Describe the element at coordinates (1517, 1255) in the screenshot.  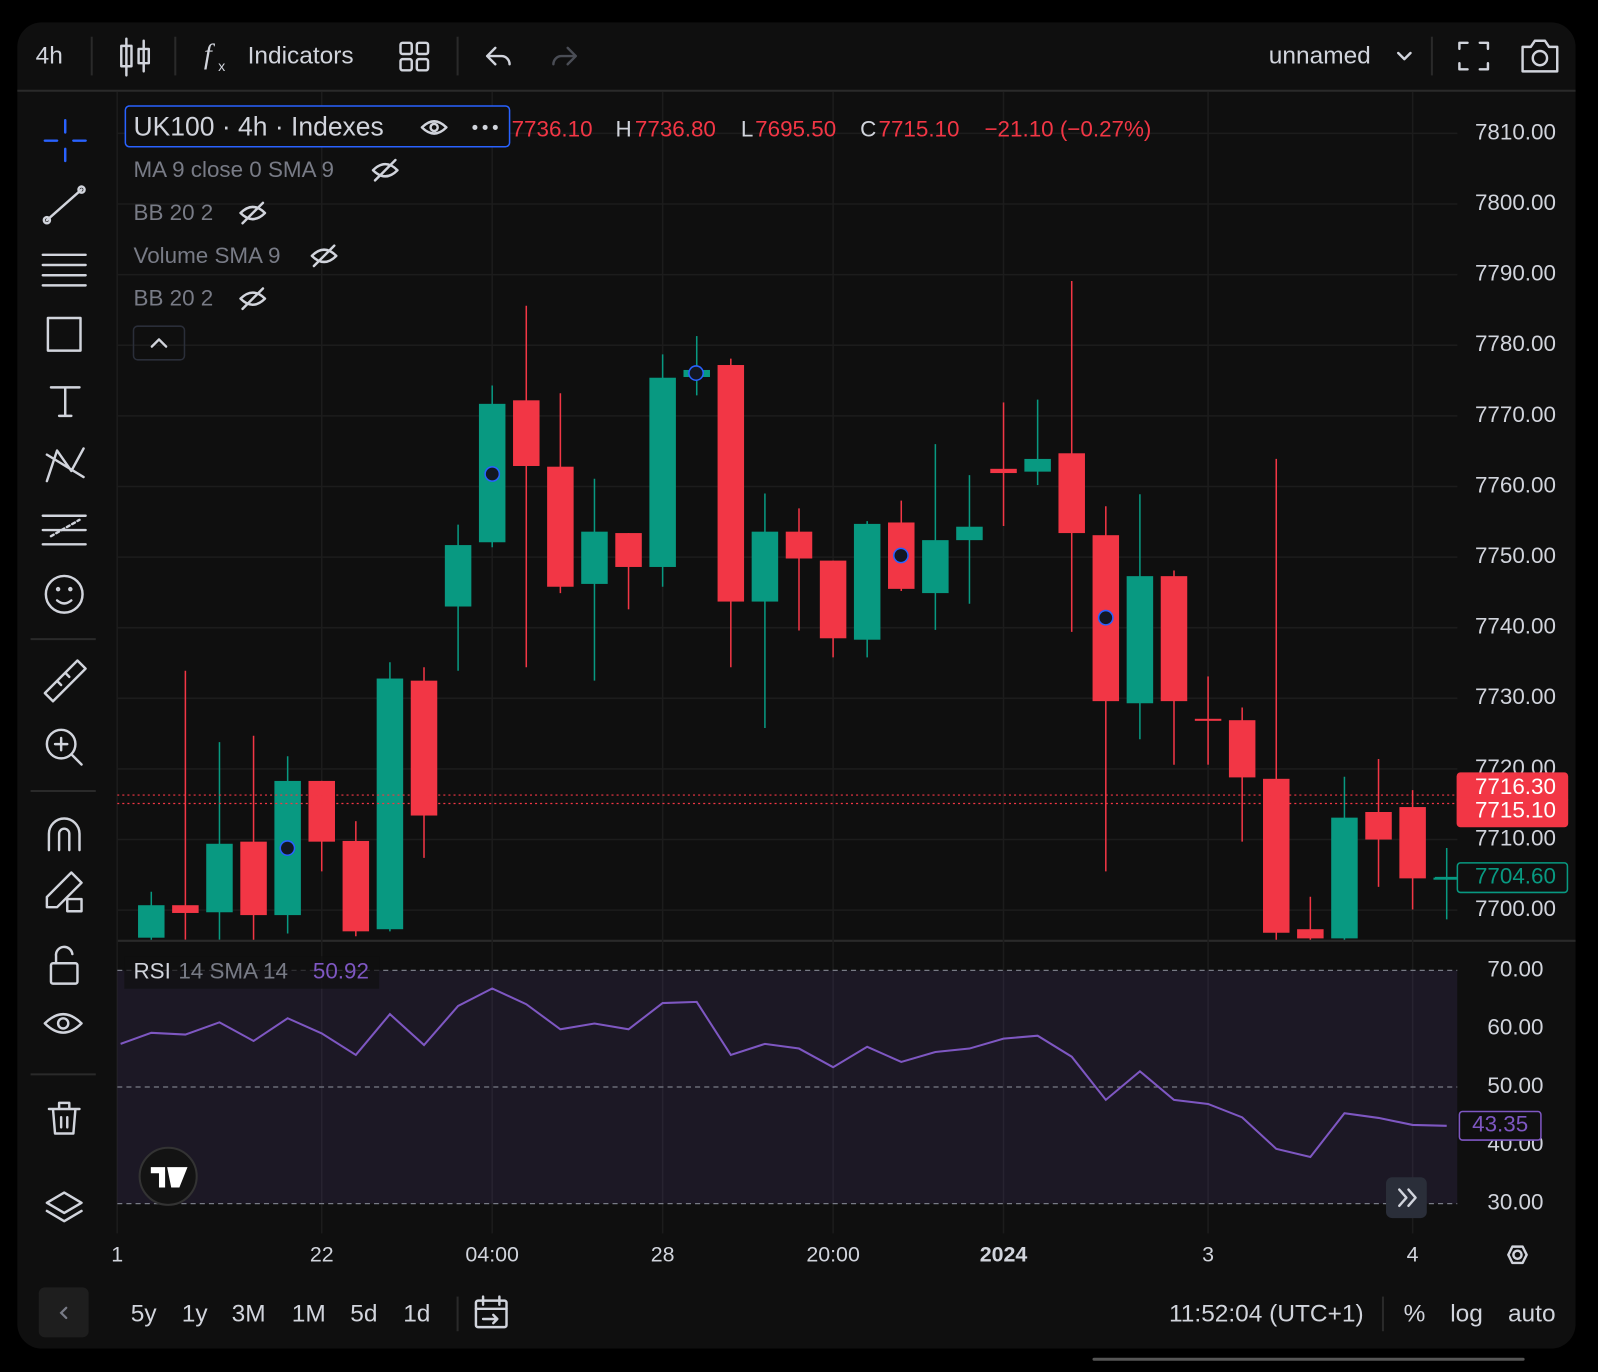
I see `axis-settings-button` at that location.